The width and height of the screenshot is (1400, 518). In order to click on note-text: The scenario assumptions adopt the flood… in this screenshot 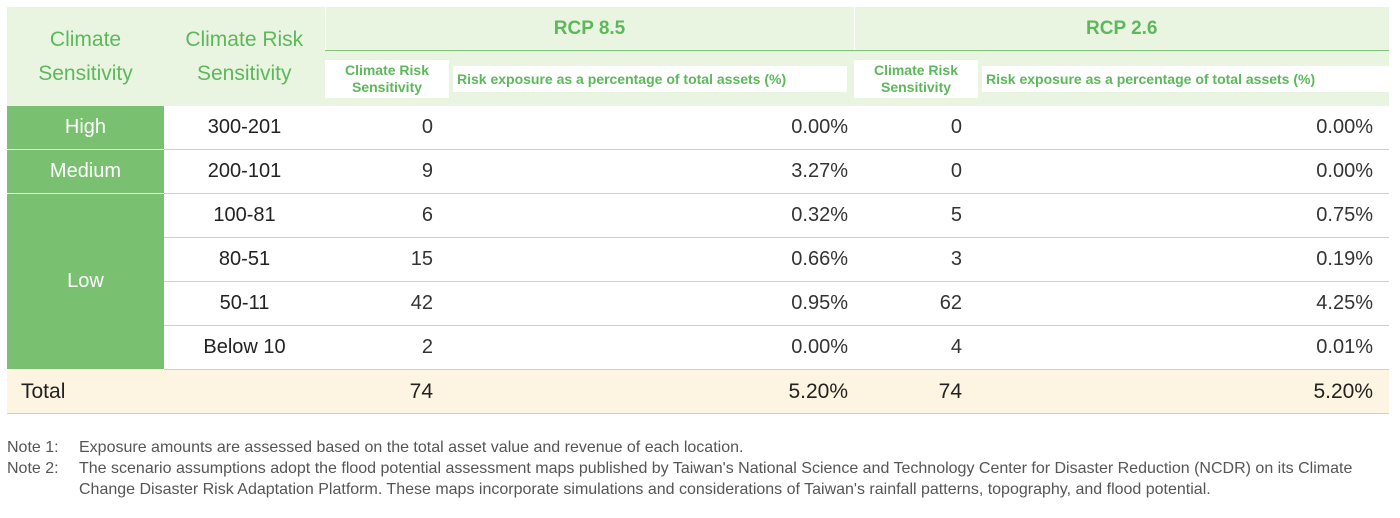, I will do `click(716, 479)`.